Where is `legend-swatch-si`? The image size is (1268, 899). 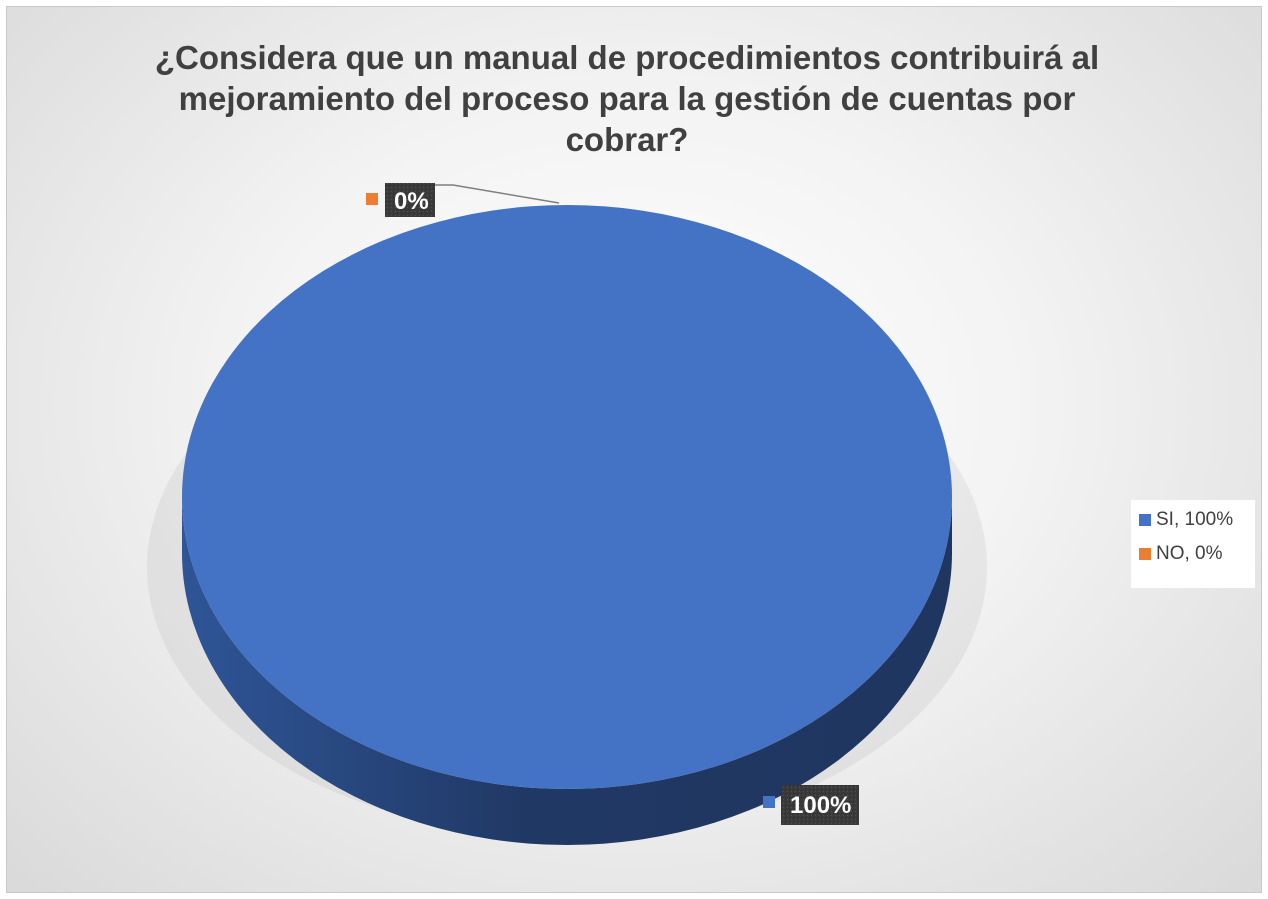
legend-swatch-si is located at coordinates (1145, 520).